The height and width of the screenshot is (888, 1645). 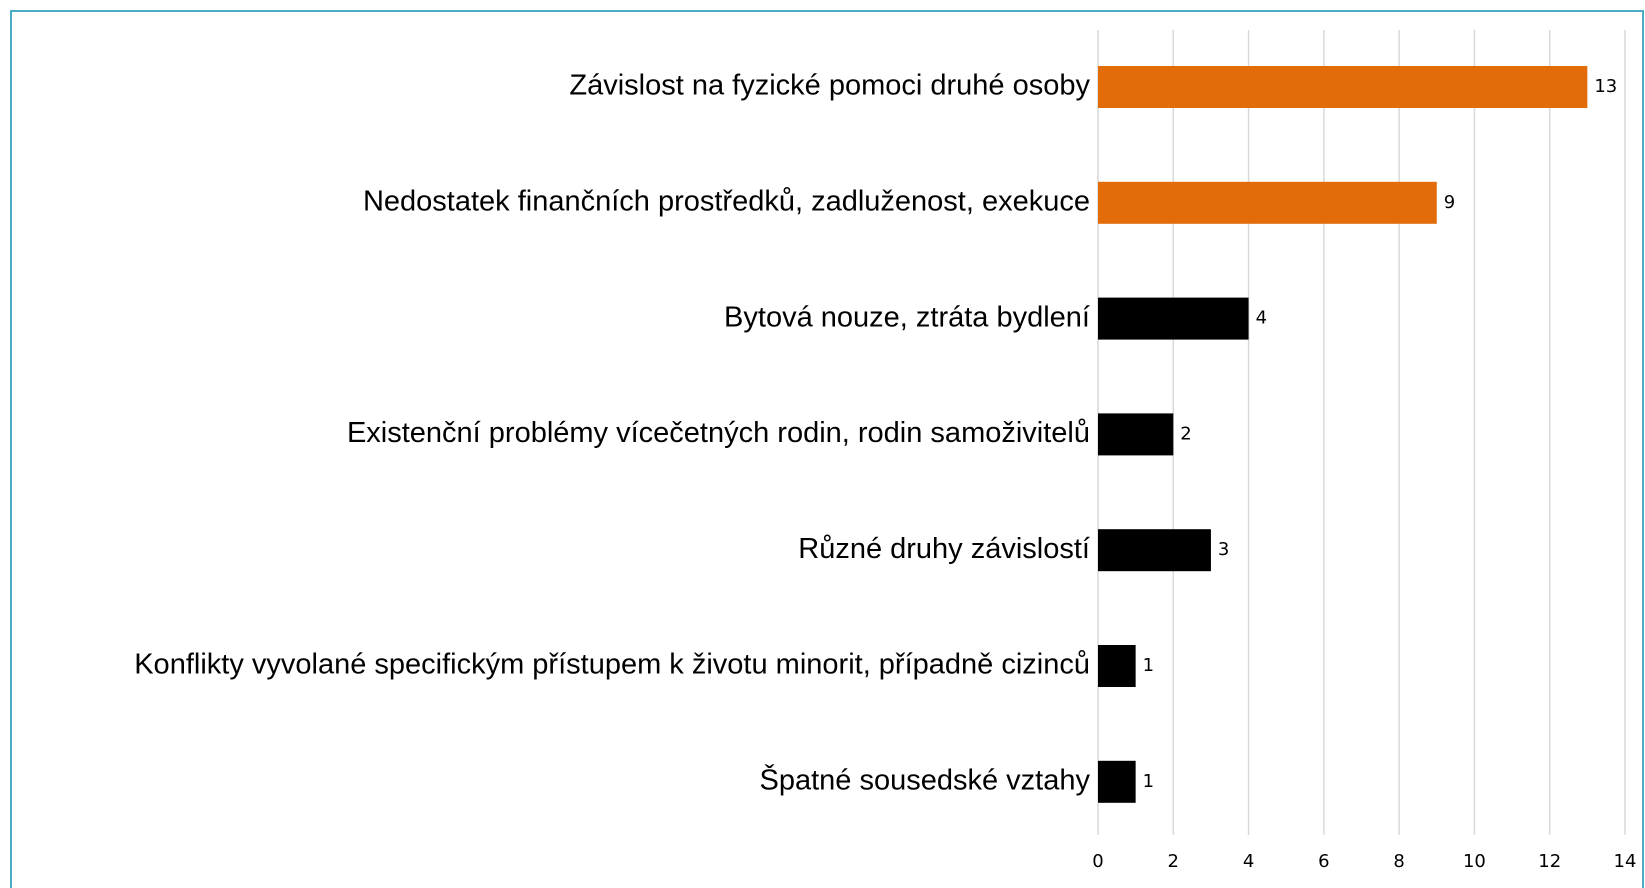 What do you see at coordinates (1323, 861) in the screenshot?
I see `x-tick-label: 6` at bounding box center [1323, 861].